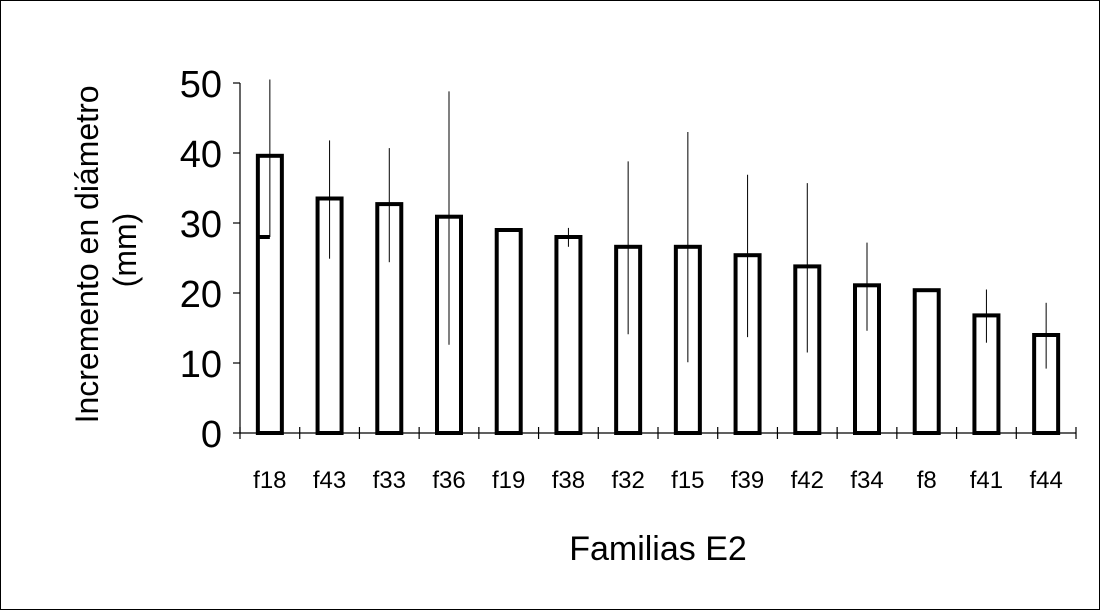 This screenshot has height=610, width=1100. I want to click on y-tick-label: 50, so click(201, 85).